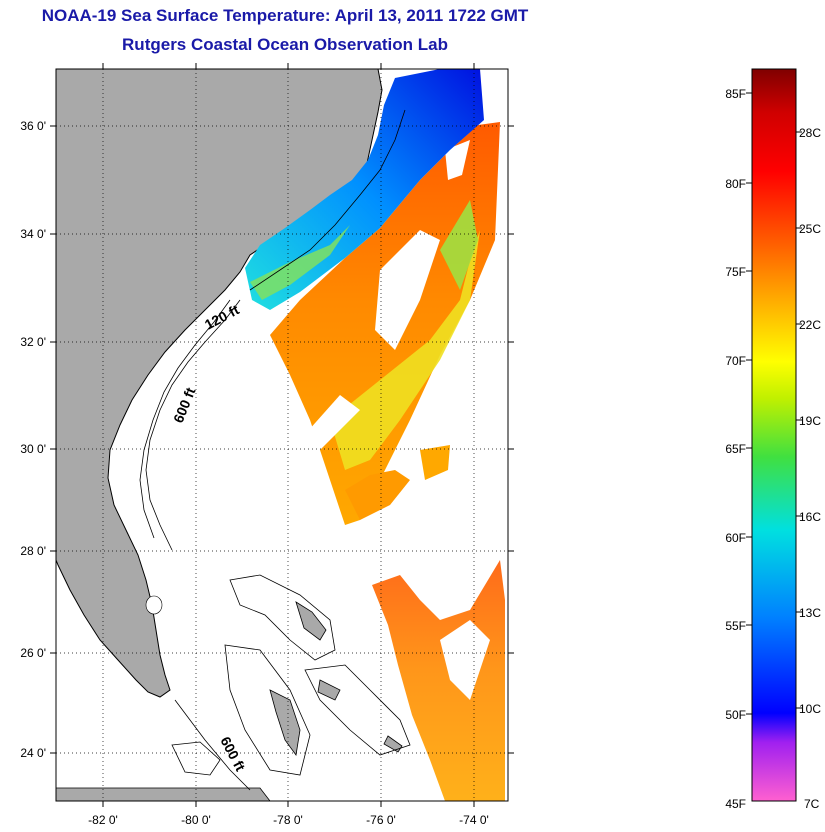 The height and width of the screenshot is (832, 825). I want to click on colorbar, so click(774, 435).